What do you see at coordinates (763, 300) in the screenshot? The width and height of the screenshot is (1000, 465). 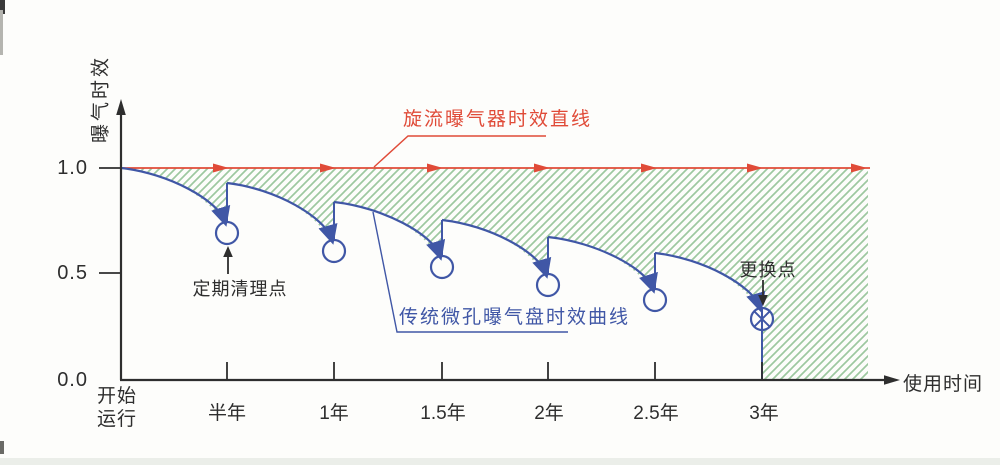 I see `replacement-down-arrow-icon` at bounding box center [763, 300].